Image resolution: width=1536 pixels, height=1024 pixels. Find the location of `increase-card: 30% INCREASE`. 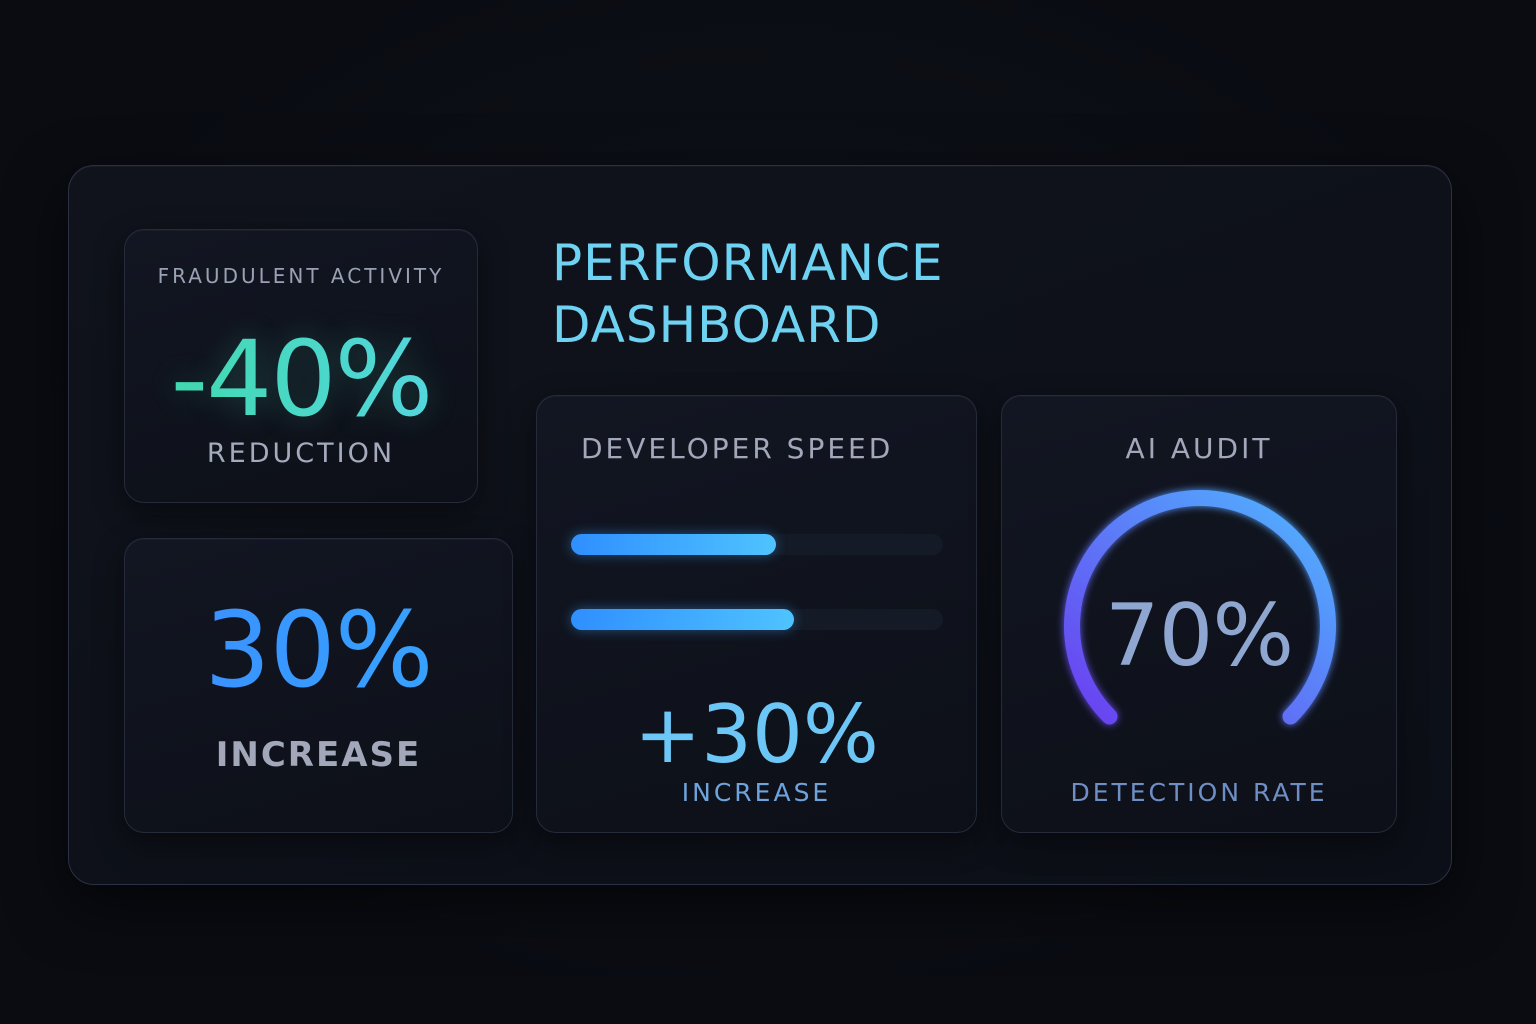

increase-card: 30% INCREASE is located at coordinates (318, 685).